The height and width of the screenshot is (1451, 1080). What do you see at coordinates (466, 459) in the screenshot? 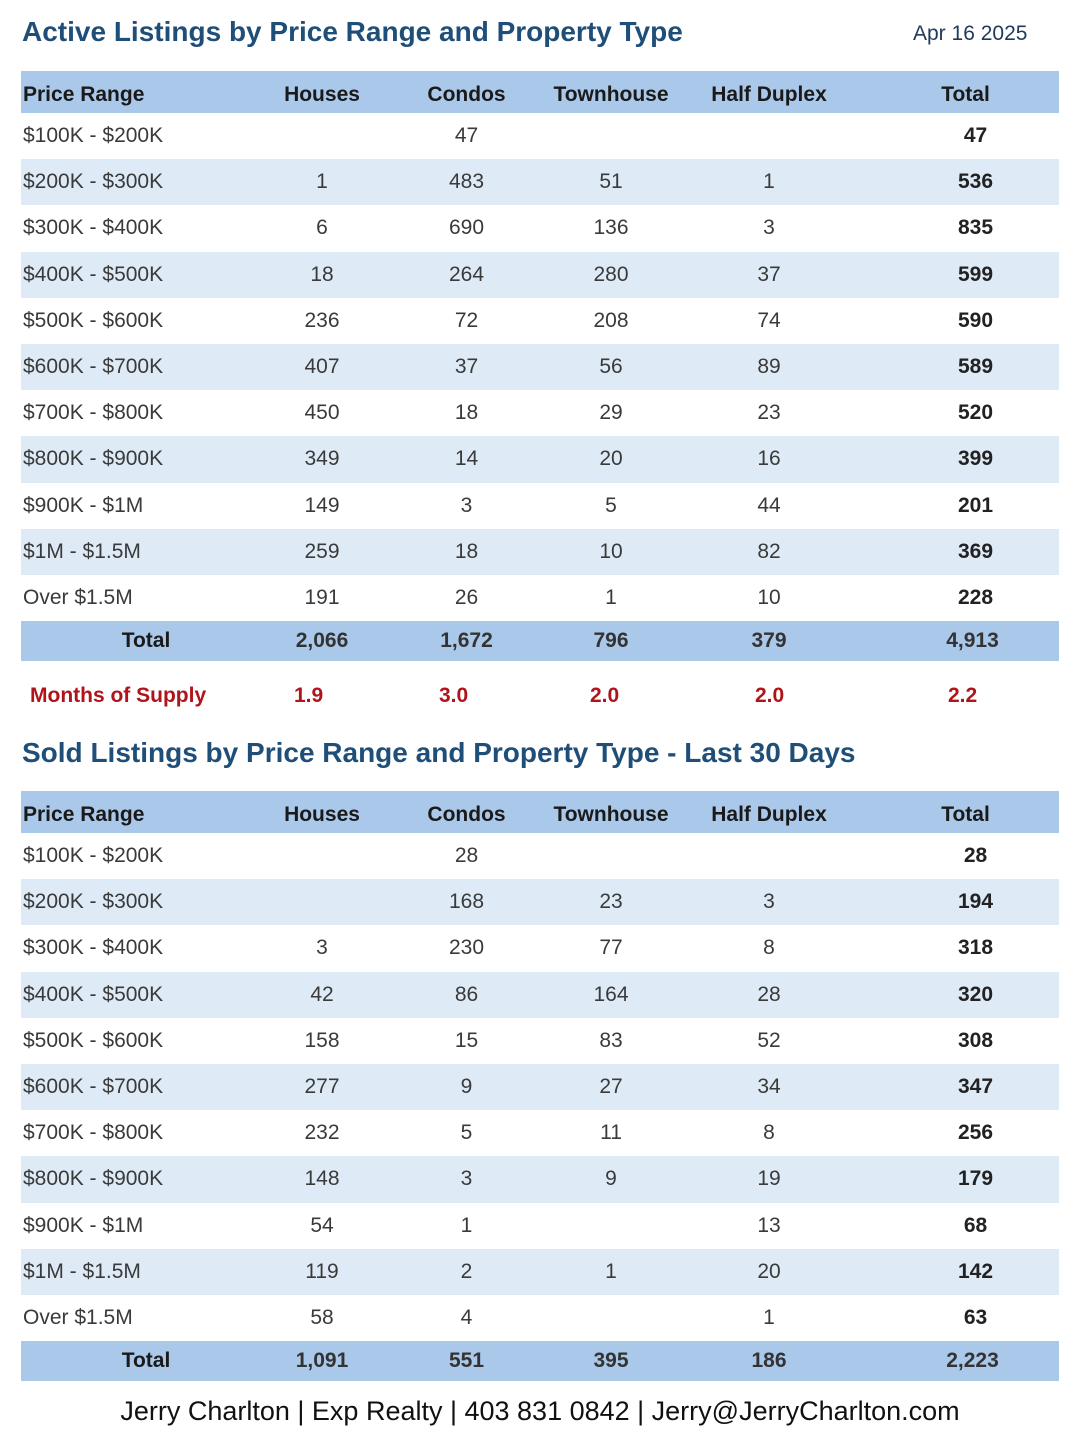
I see `count-cell: 14` at bounding box center [466, 459].